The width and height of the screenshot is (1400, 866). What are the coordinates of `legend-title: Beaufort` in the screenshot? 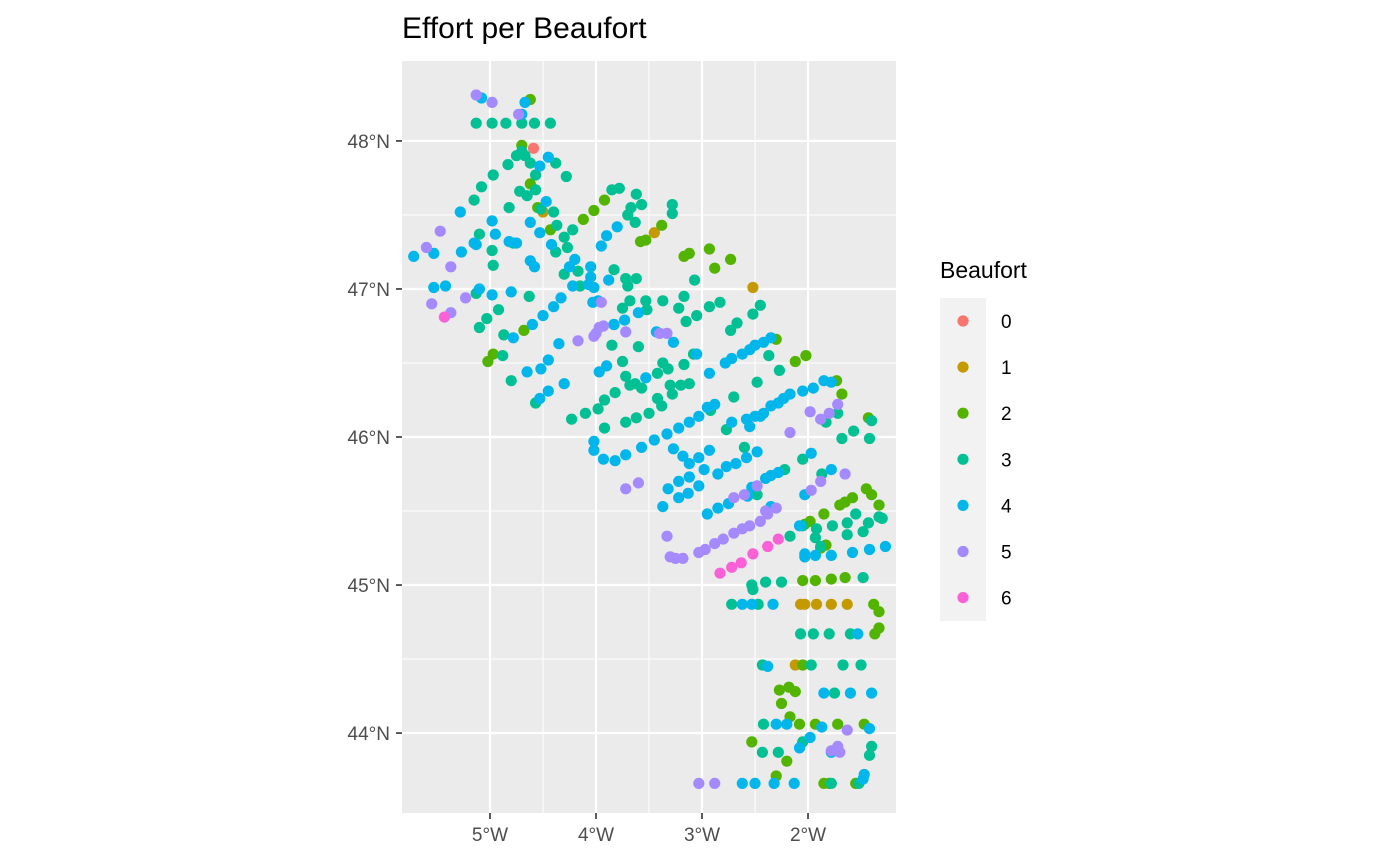 It's located at (984, 270).